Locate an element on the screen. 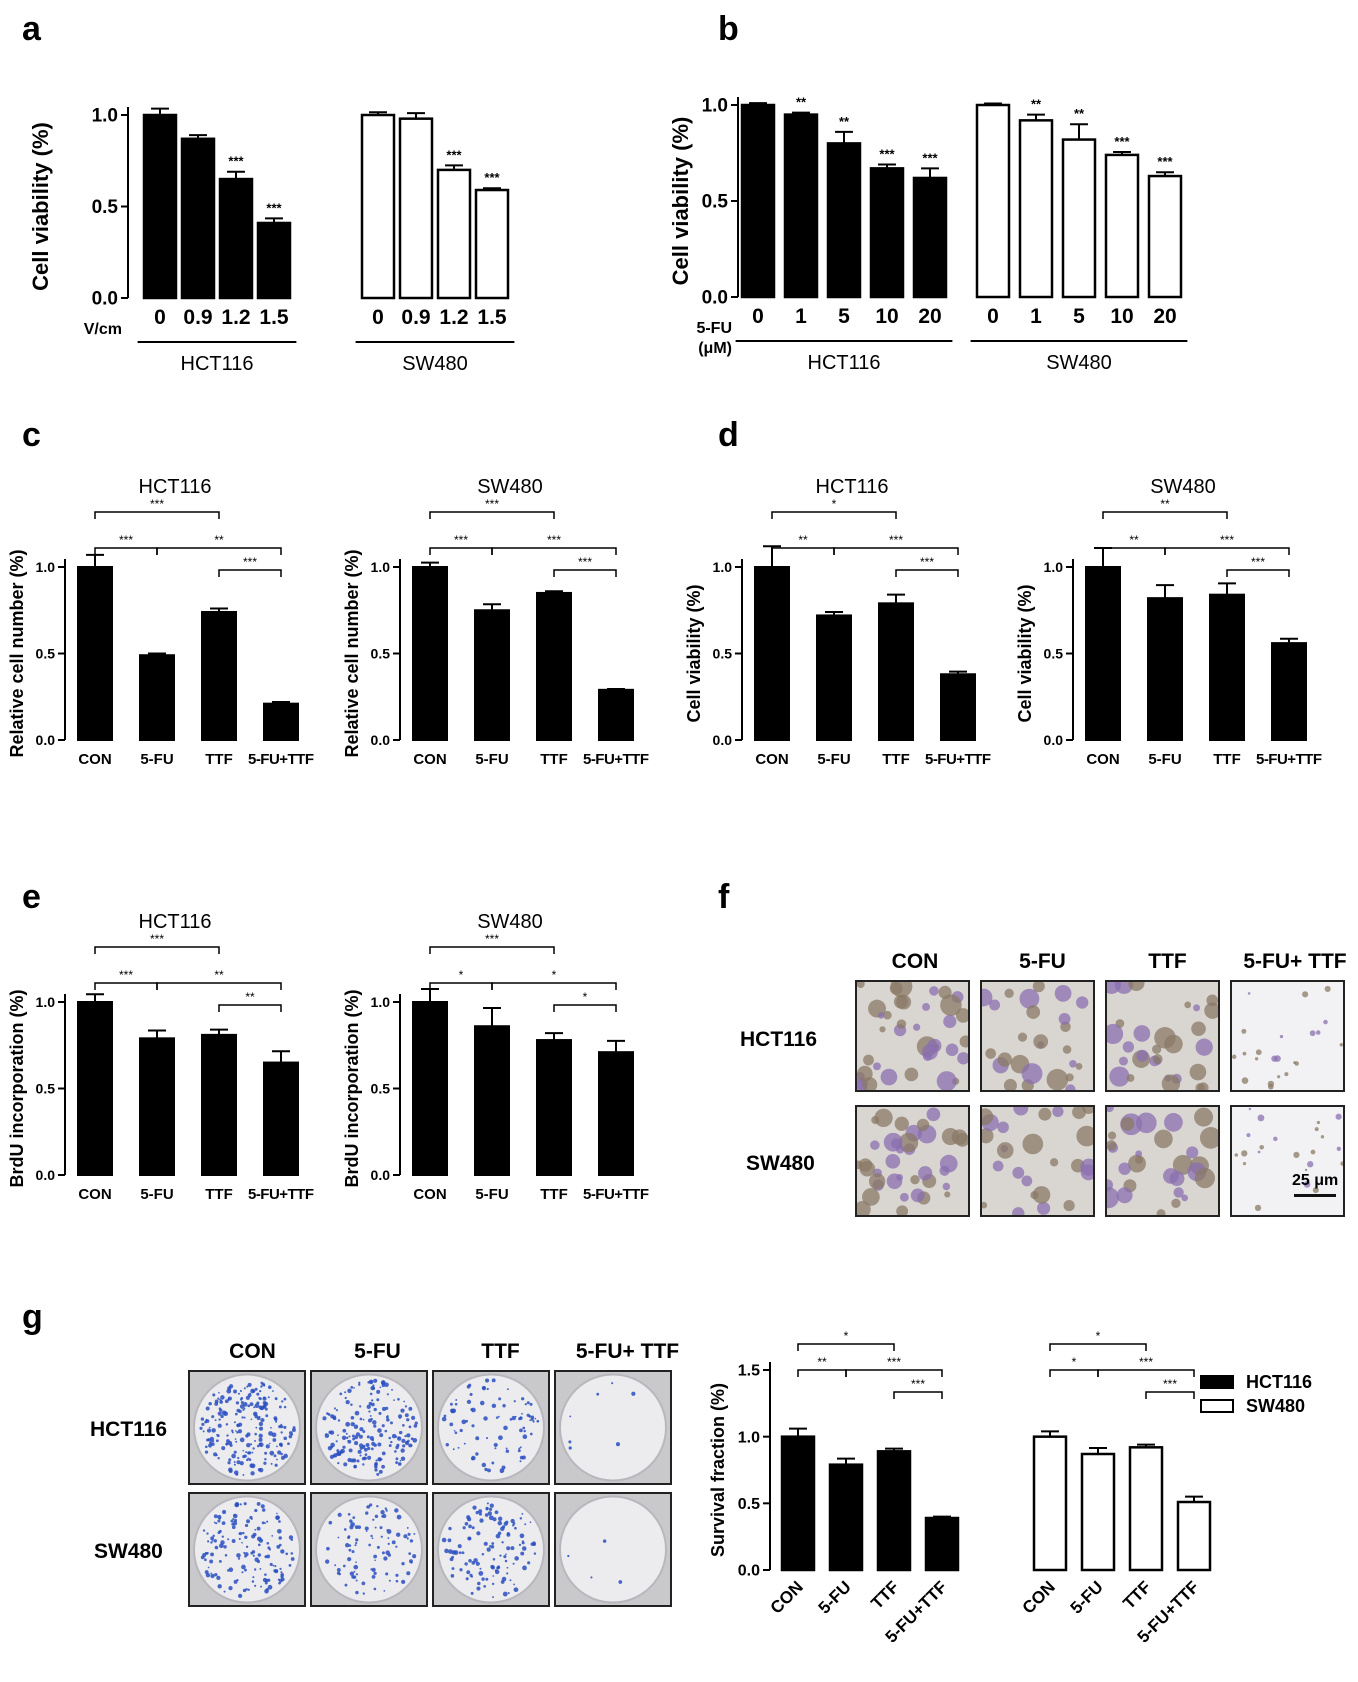 The width and height of the screenshot is (1358, 1682). x-tick-label: 10 is located at coordinates (1121, 316).